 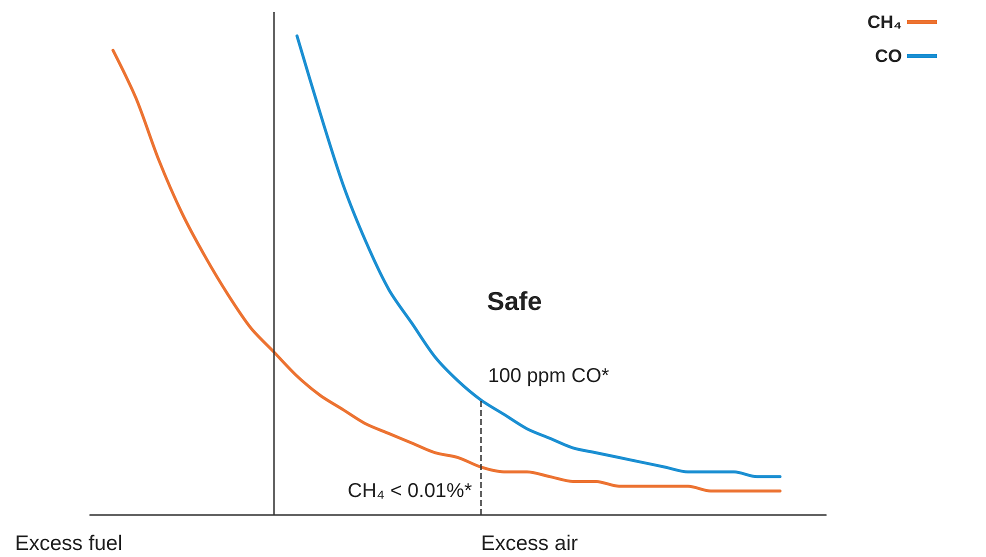 I want to click on annotation: CH₄ < 0.01%*, so click(x=410, y=491).